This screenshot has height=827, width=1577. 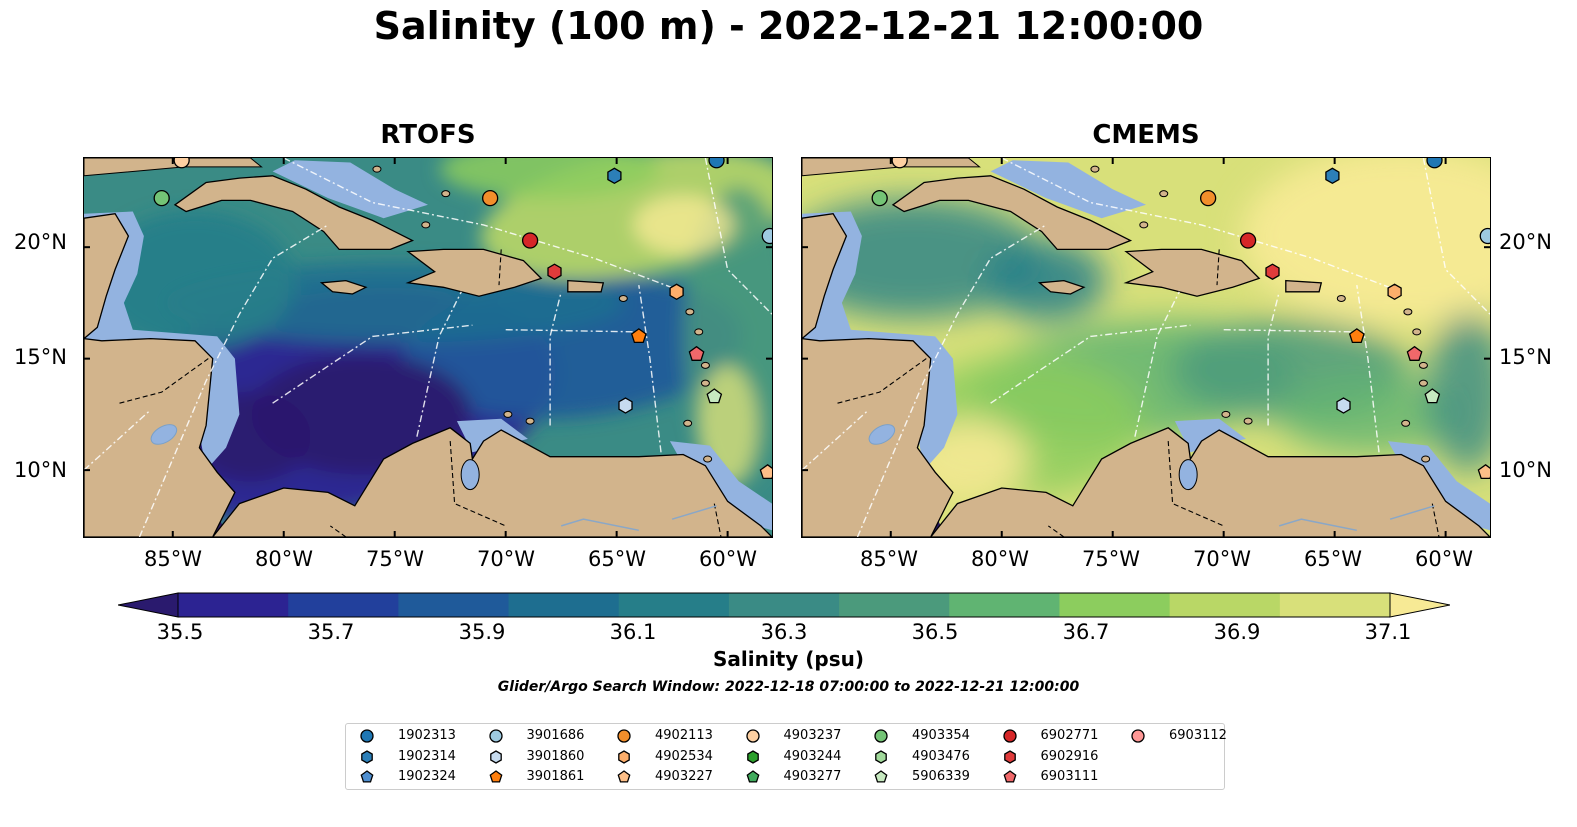 I want to click on legend-label: 4903227, so click(x=684, y=776).